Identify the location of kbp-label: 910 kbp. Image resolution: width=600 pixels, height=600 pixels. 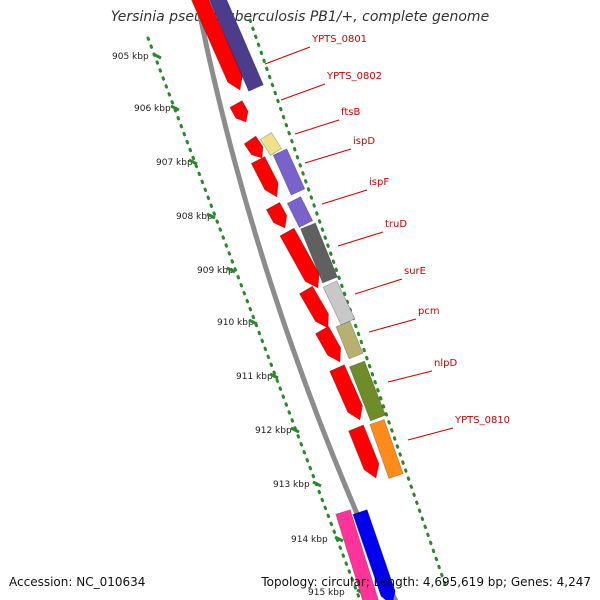
(235, 323).